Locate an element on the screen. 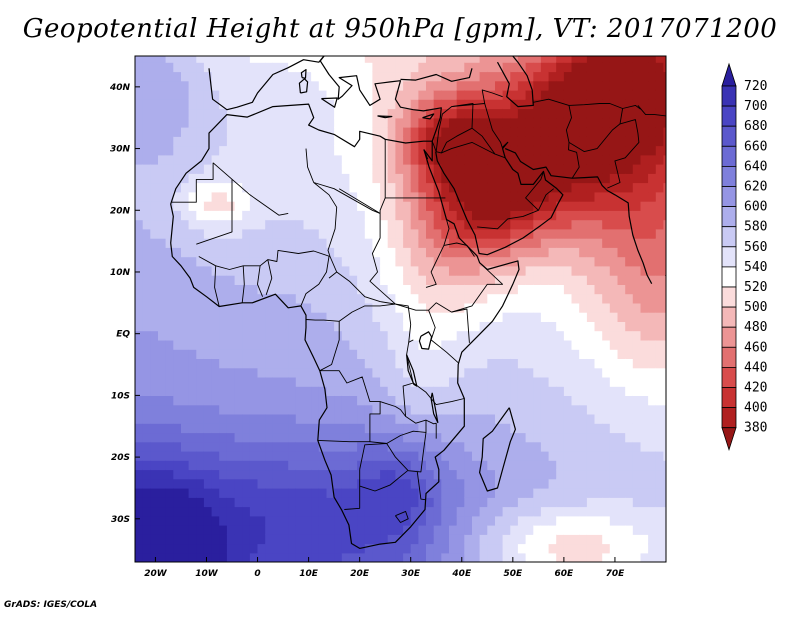 The width and height of the screenshot is (800, 618). lon-tick-label: 60E is located at coordinates (565, 574).